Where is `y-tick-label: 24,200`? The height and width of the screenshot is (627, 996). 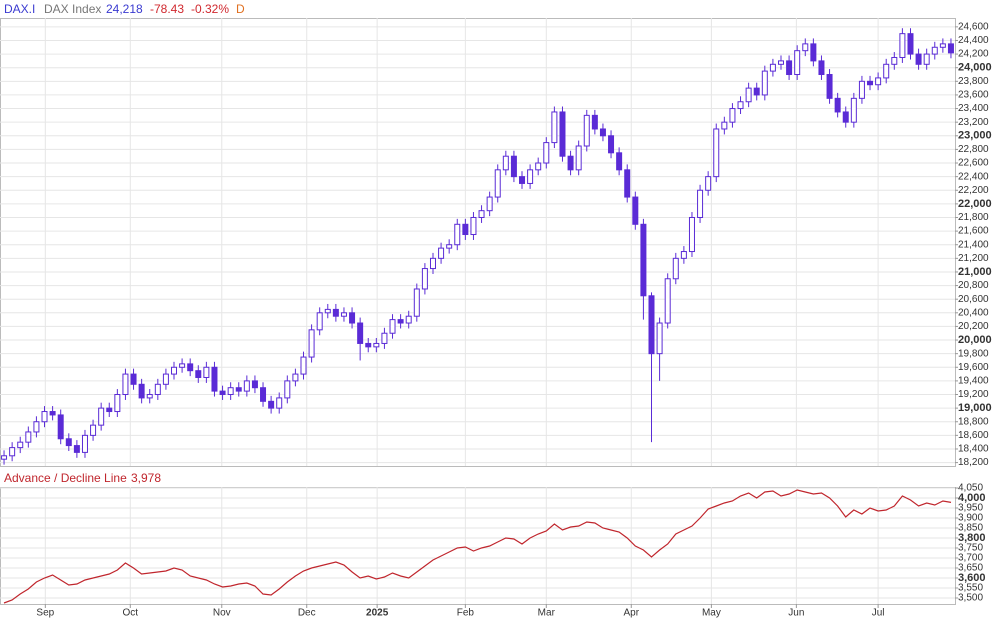
y-tick-label: 24,200 is located at coordinates (973, 54).